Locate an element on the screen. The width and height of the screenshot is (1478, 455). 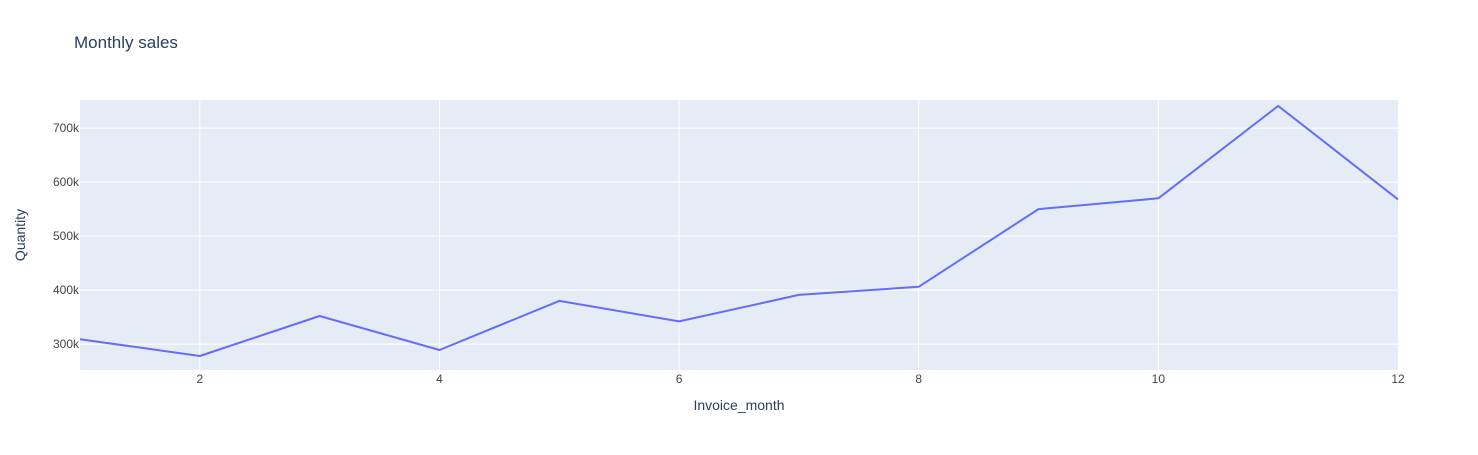
x-tick-labels: 2 4 6 8 10 12 is located at coordinates (800, 379).